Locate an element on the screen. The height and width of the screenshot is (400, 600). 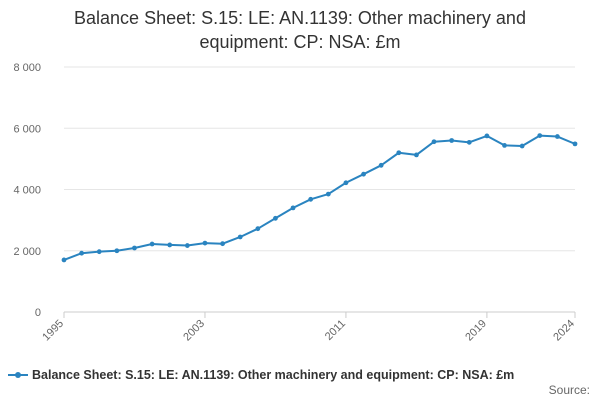
x-tick-label: 2003 is located at coordinates (194, 331).